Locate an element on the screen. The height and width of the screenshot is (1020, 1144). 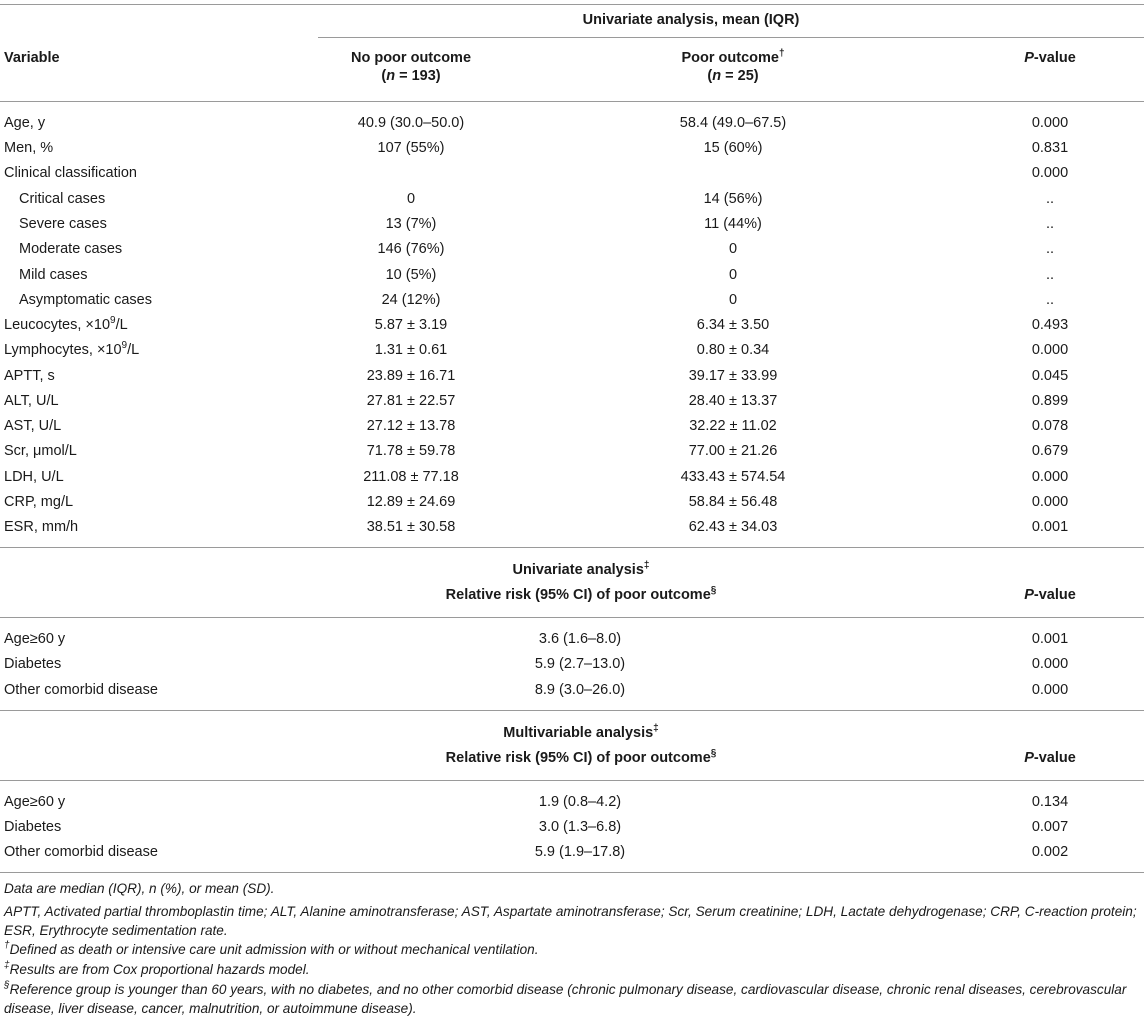
no-poor-outcome-header: No poor outcome (n = 193) is located at coordinates (411, 67).